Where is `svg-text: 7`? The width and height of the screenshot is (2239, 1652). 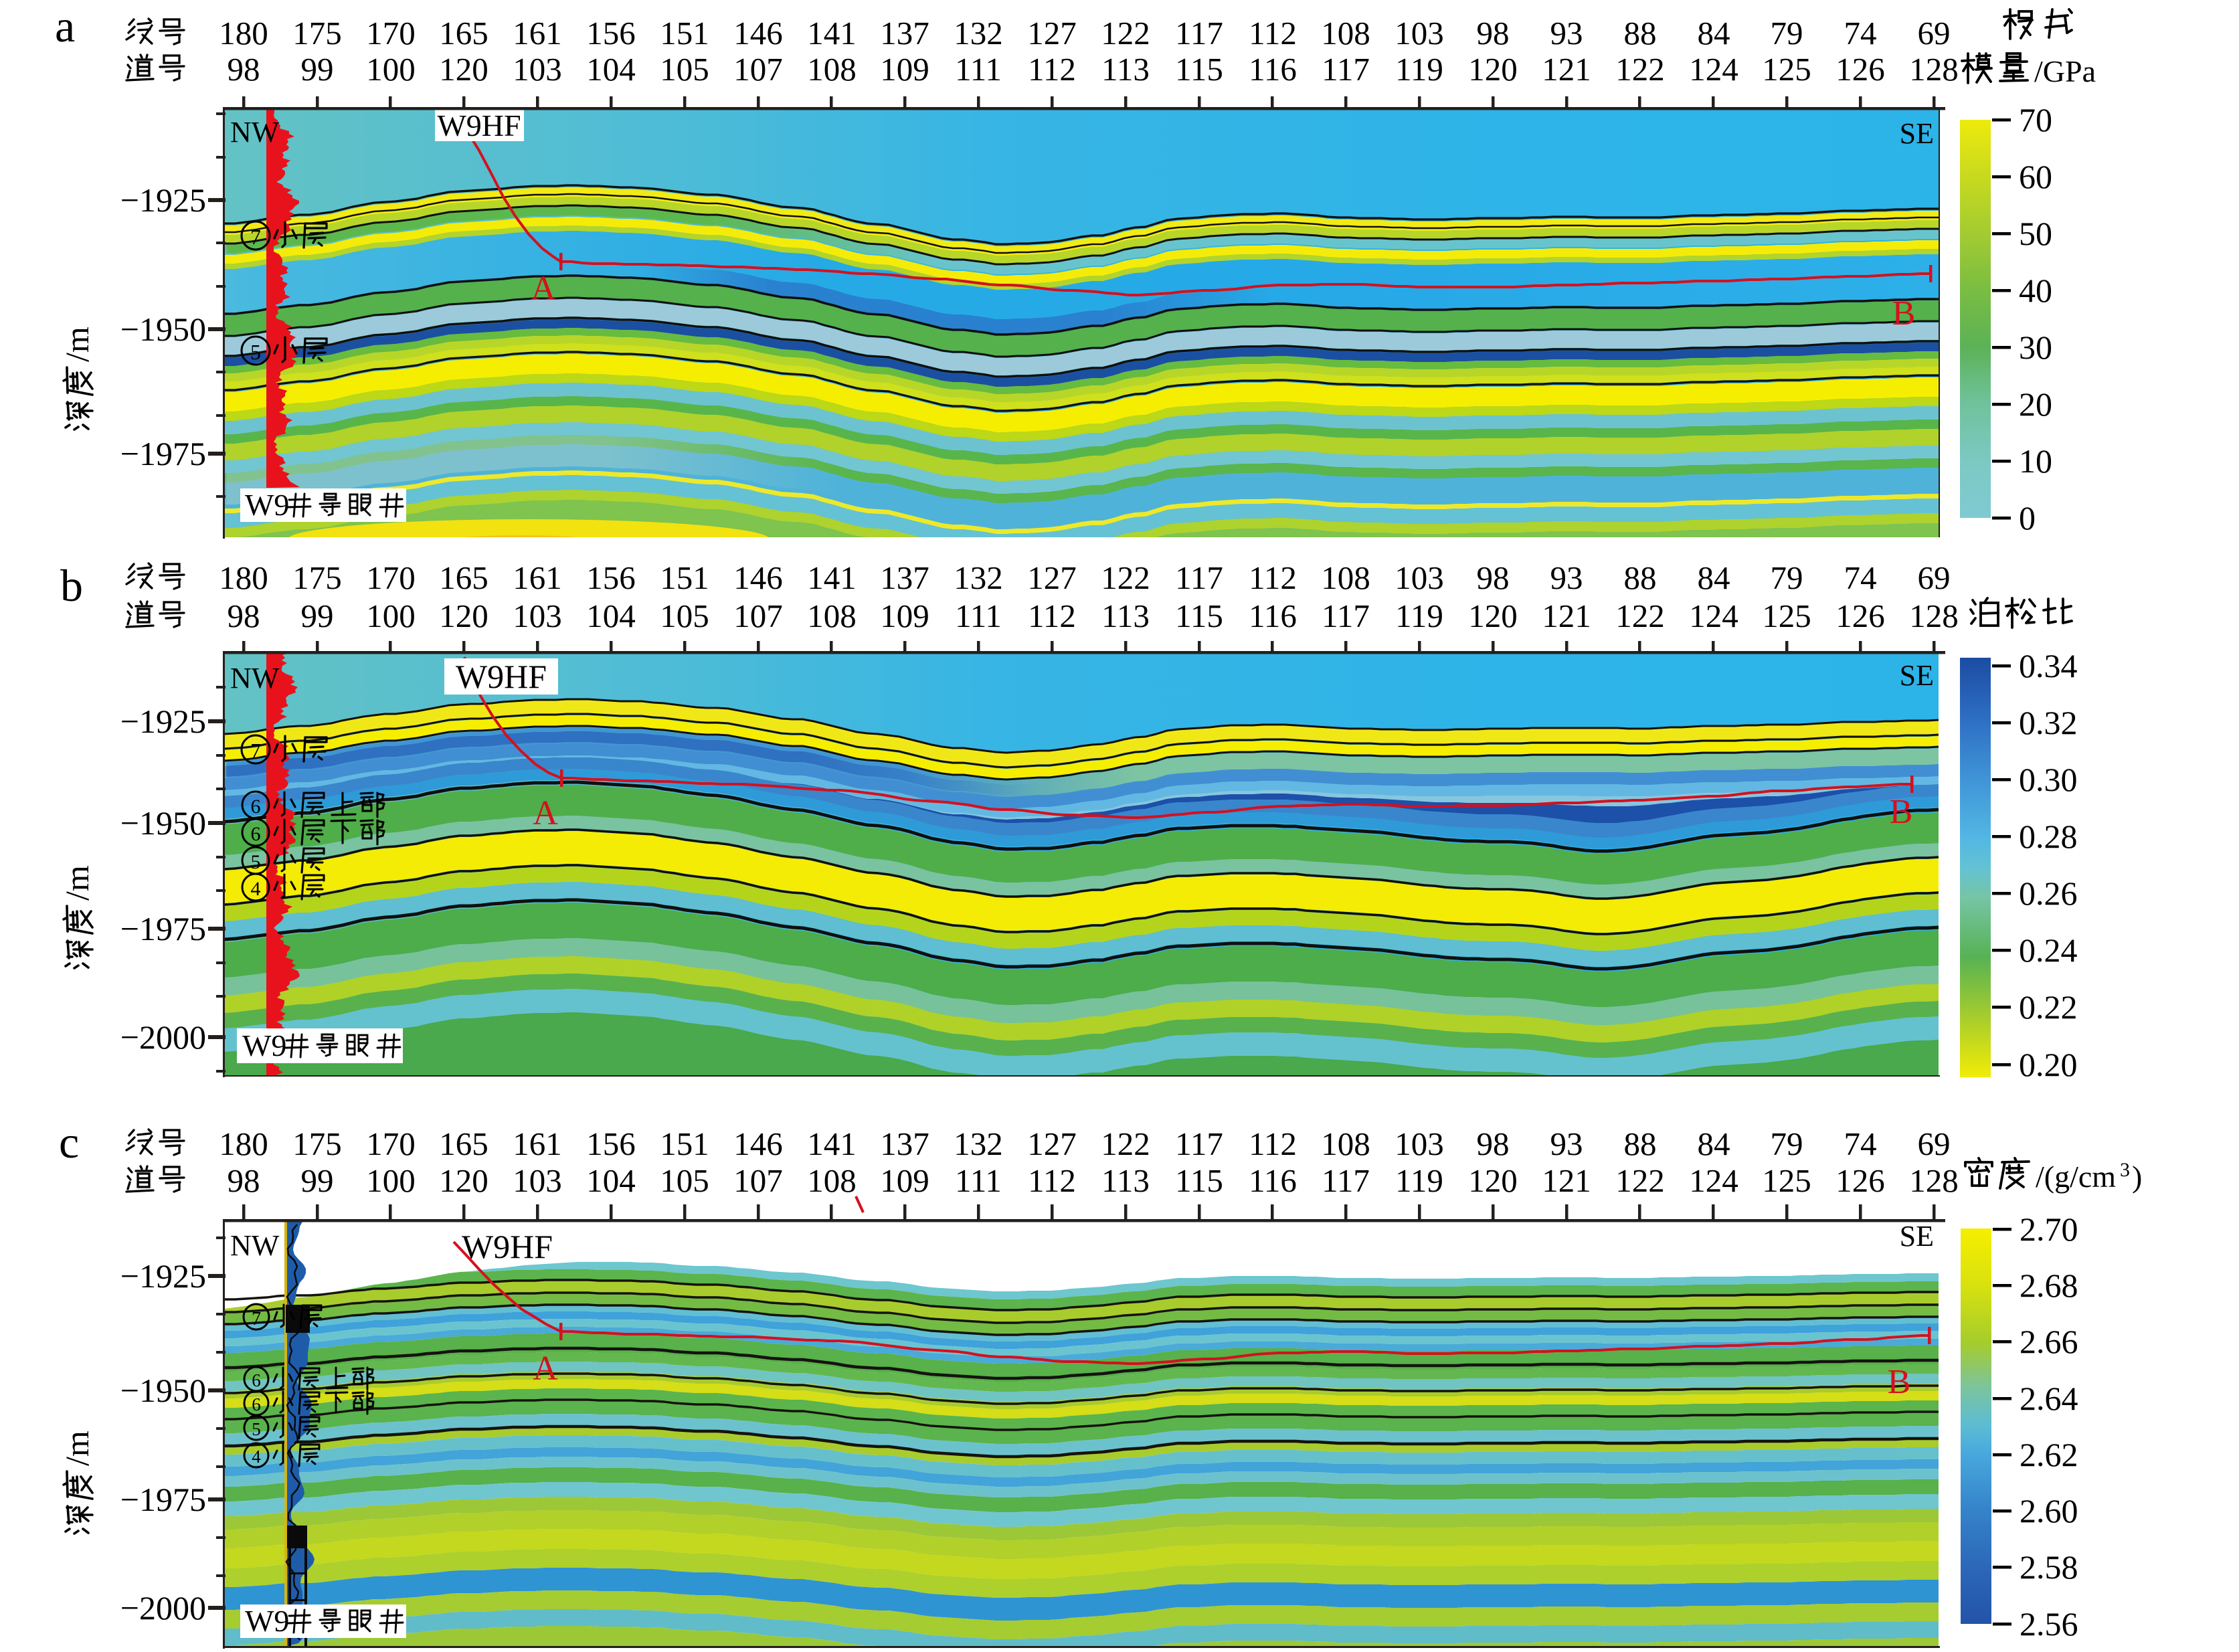
svg-text: 7 is located at coordinates (256, 1319).